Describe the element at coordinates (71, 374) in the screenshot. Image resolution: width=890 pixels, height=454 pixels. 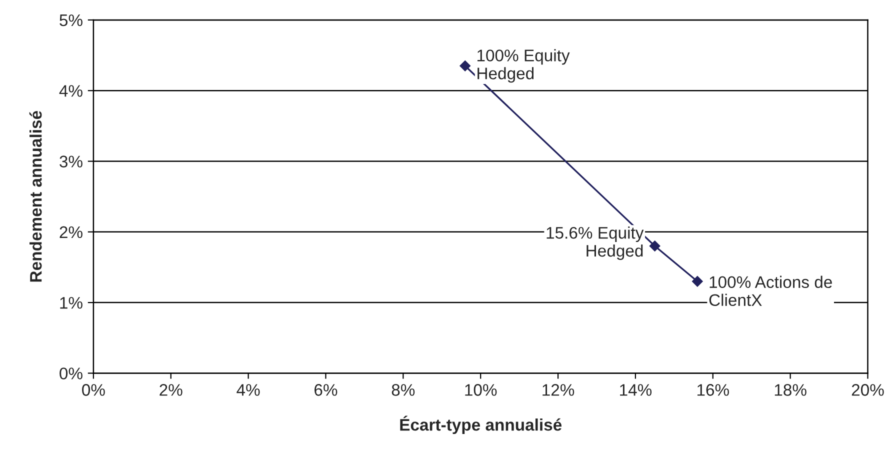
I see `y-tick-label: 0%` at that location.